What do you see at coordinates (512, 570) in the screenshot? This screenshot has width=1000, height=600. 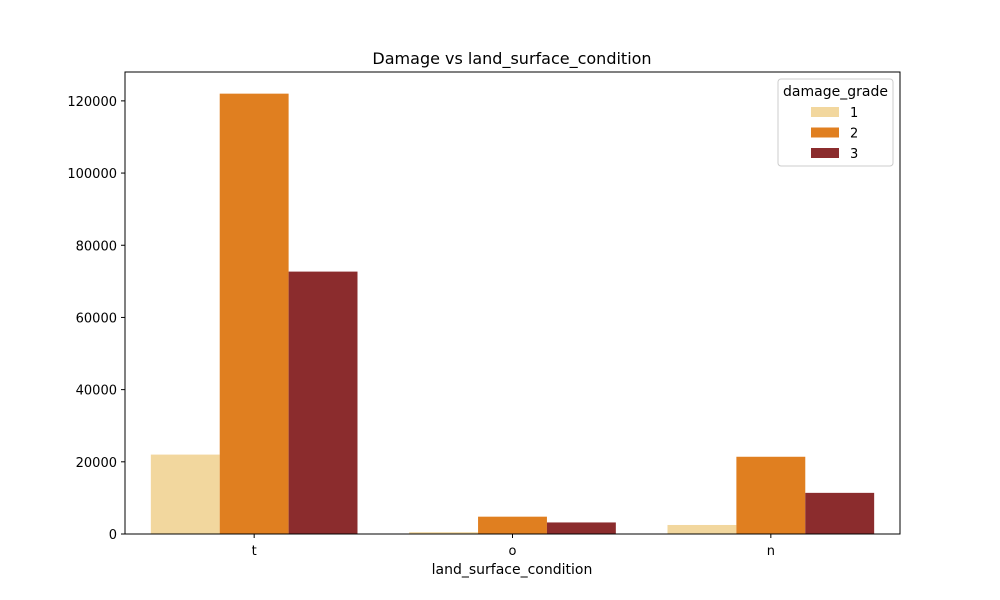 I see `x-axis-label: land_surface_condition` at bounding box center [512, 570].